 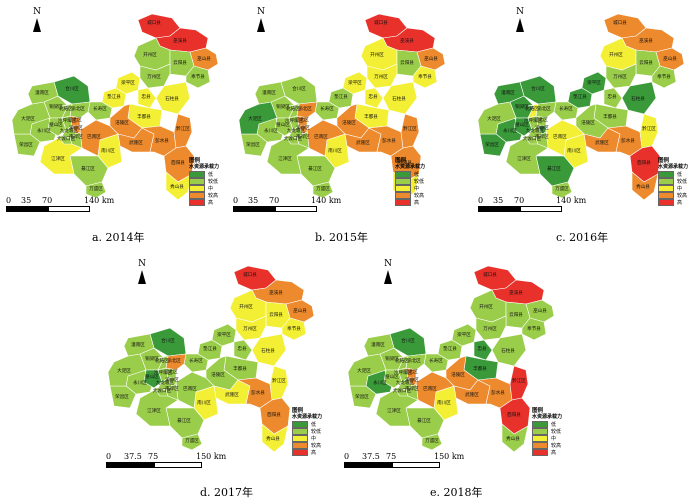 What do you see at coordinates (616, 55) in the screenshot?
I see `county-label: 开州区` at bounding box center [616, 55].